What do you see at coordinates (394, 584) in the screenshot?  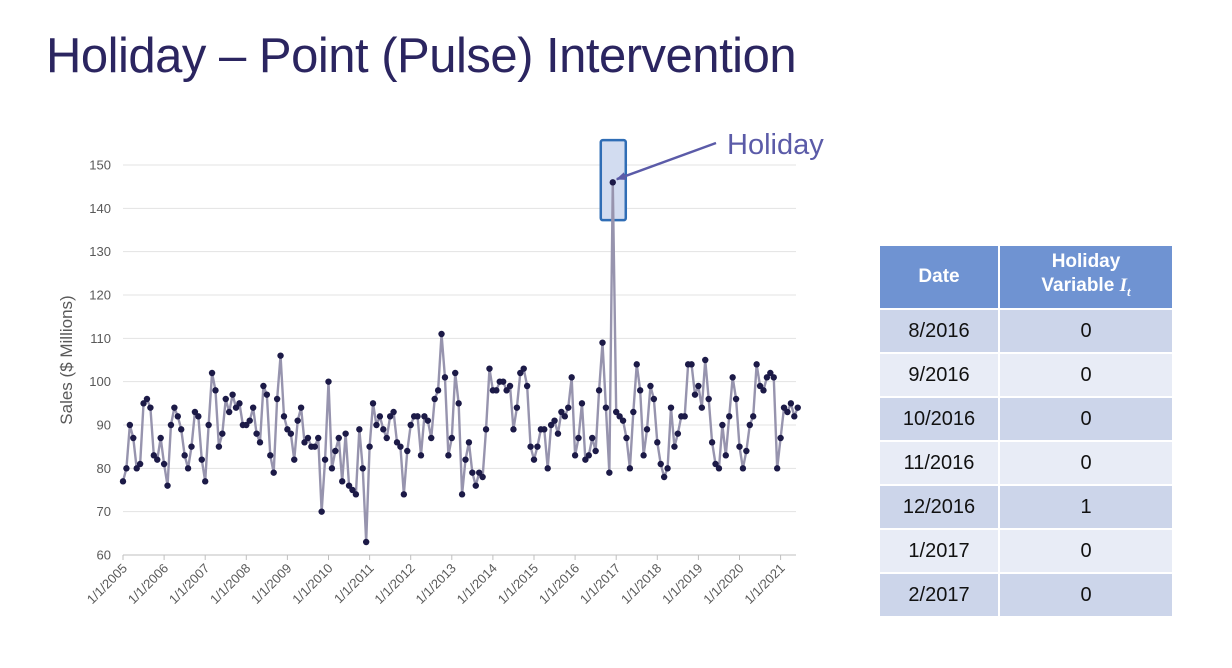 I see `x-tick-label: 1/1/2012` at bounding box center [394, 584].